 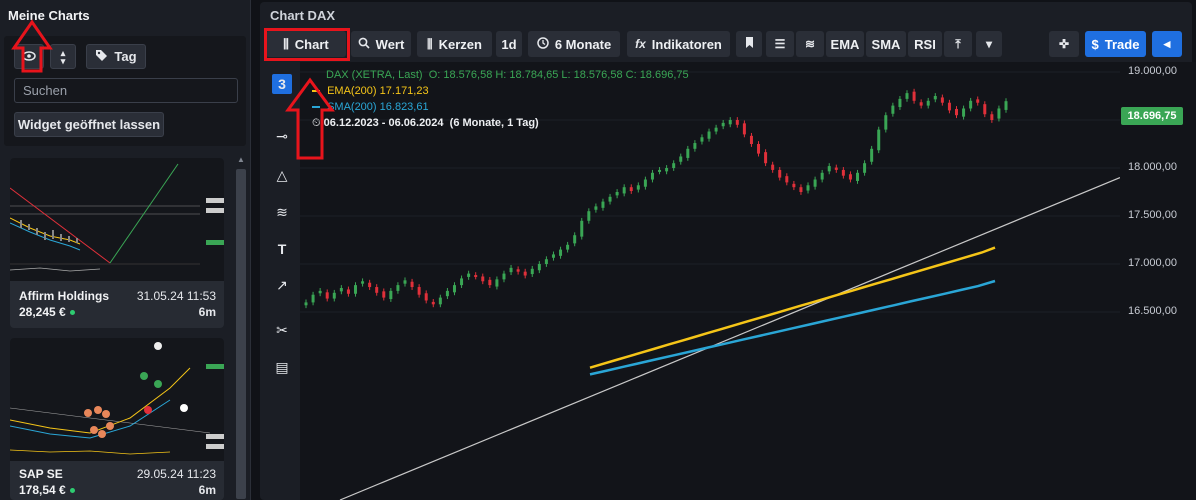 What do you see at coordinates (1152, 215) in the screenshot?
I see `y-tick-label: 17.500,00` at bounding box center [1152, 215].